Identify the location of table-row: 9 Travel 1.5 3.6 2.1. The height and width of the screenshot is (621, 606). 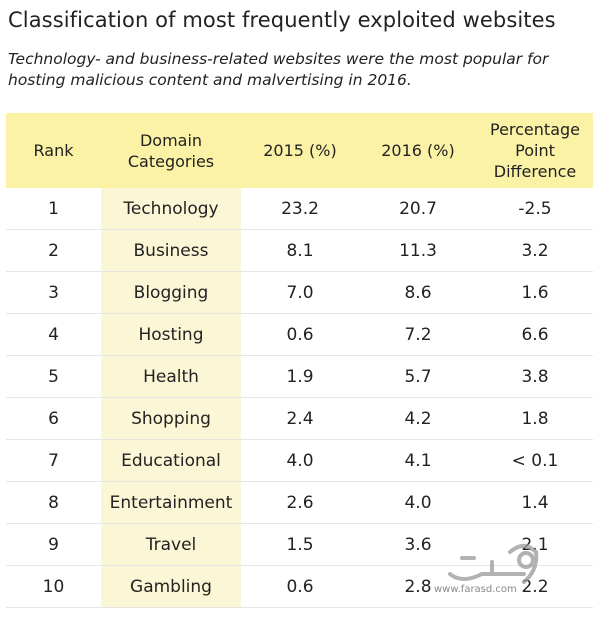
(299, 544).